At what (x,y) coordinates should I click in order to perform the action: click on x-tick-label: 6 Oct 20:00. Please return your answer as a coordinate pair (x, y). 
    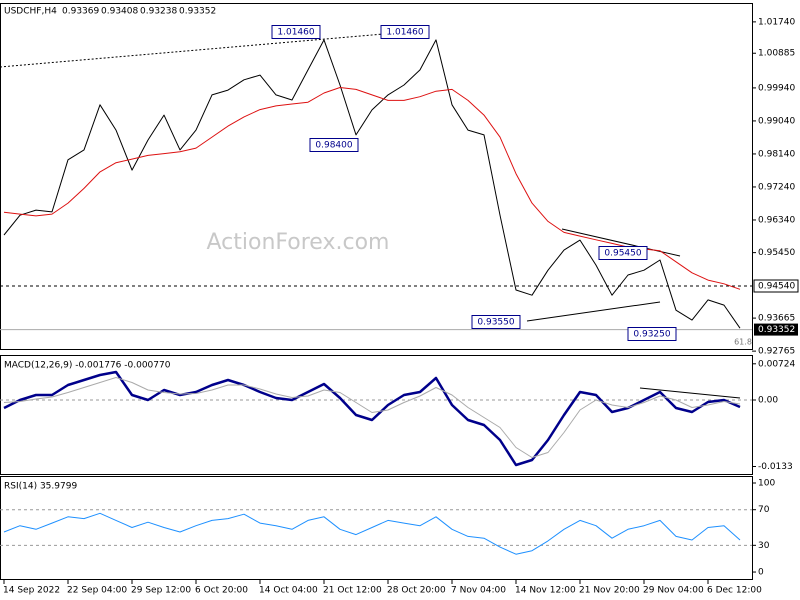
    Looking at the image, I should click on (221, 591).